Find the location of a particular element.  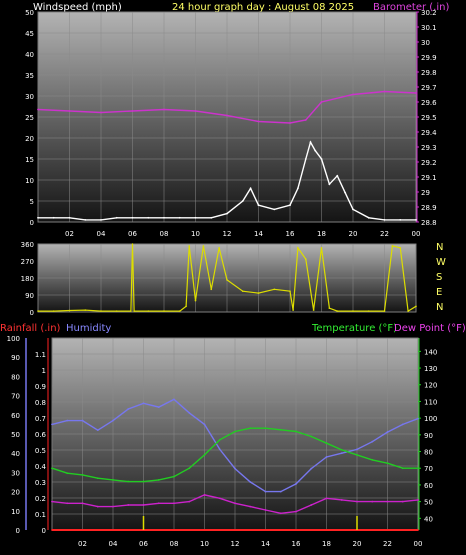

rain-tick-label: 0.2 is located at coordinates (40, 499).